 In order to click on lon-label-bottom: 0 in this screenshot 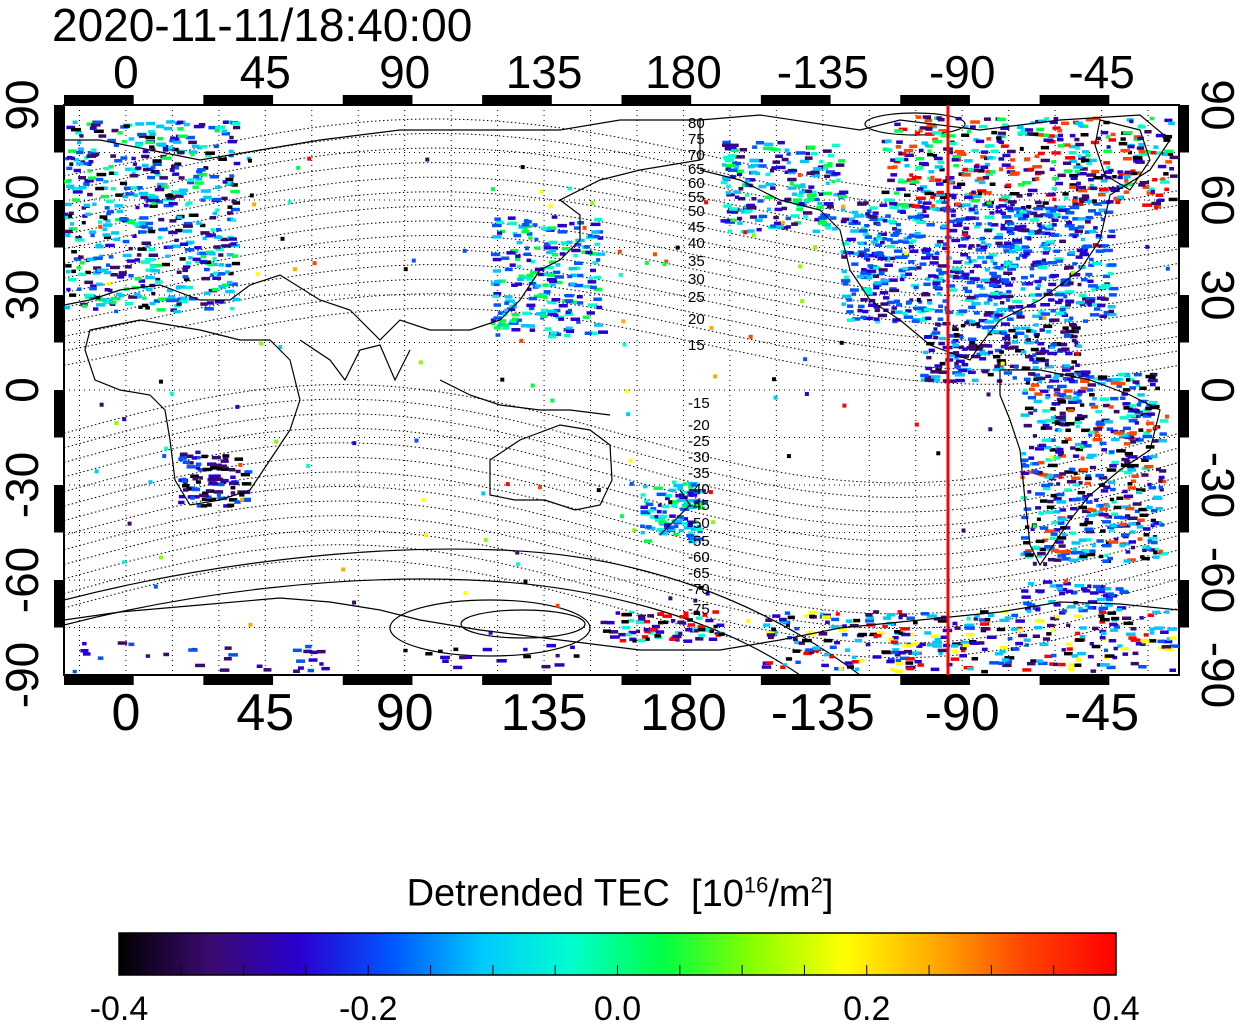, I will do `click(125, 713)`.